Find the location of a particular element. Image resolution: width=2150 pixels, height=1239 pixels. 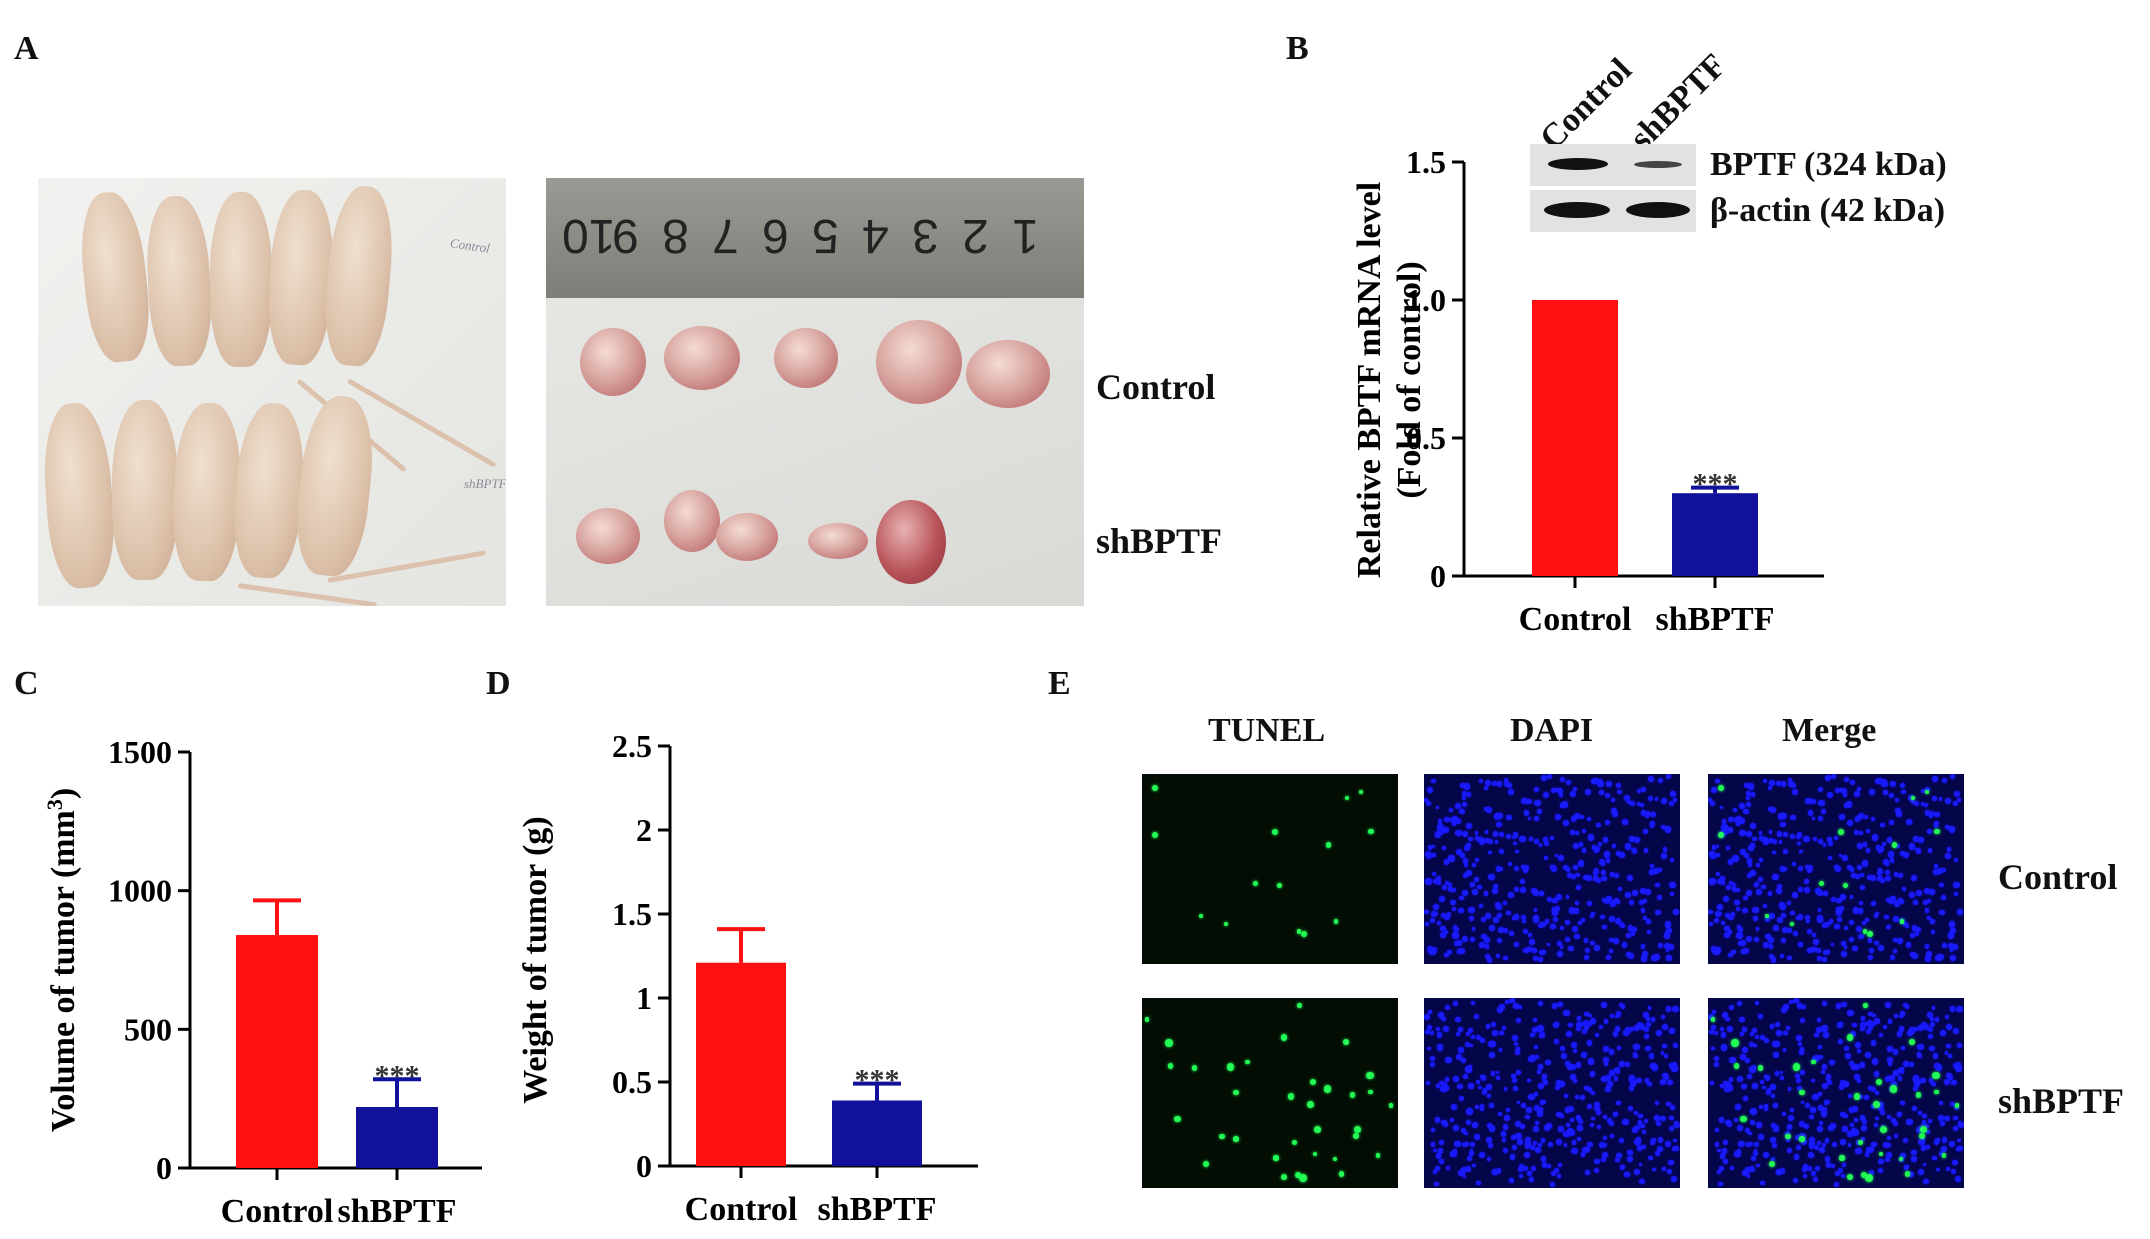

blot-label-actin: β-actin (42 kDa) is located at coordinates (1828, 210).